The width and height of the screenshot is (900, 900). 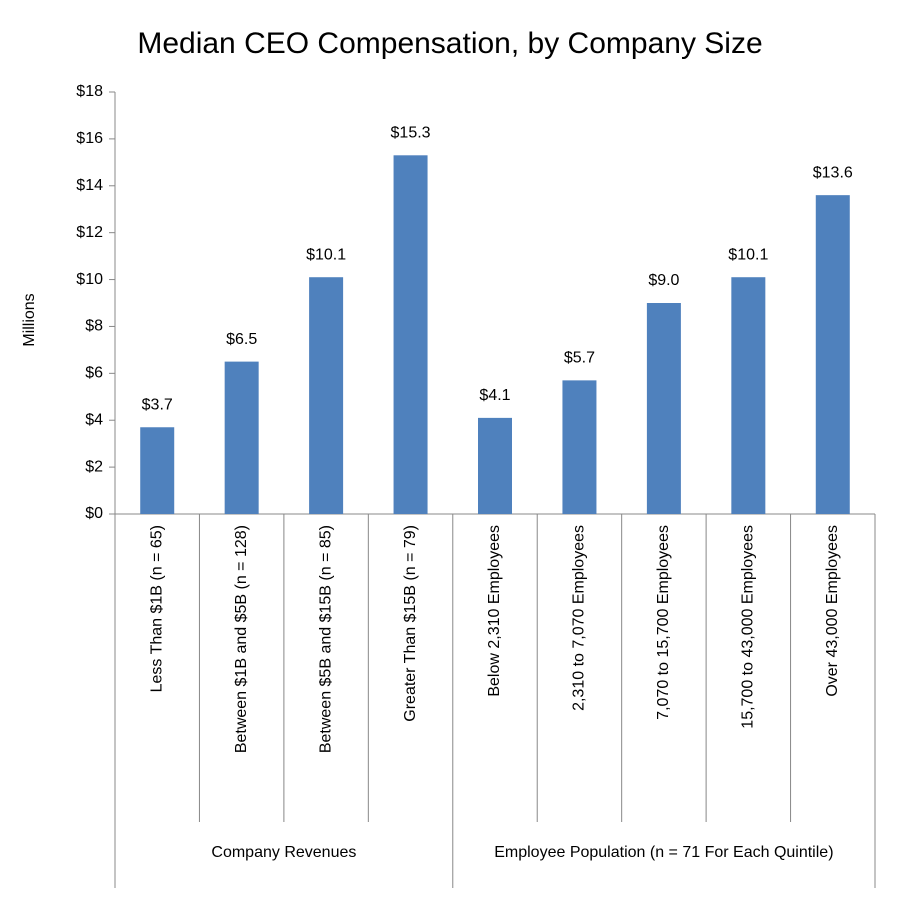 What do you see at coordinates (94, 513) in the screenshot?
I see `y-tick-label: $0` at bounding box center [94, 513].